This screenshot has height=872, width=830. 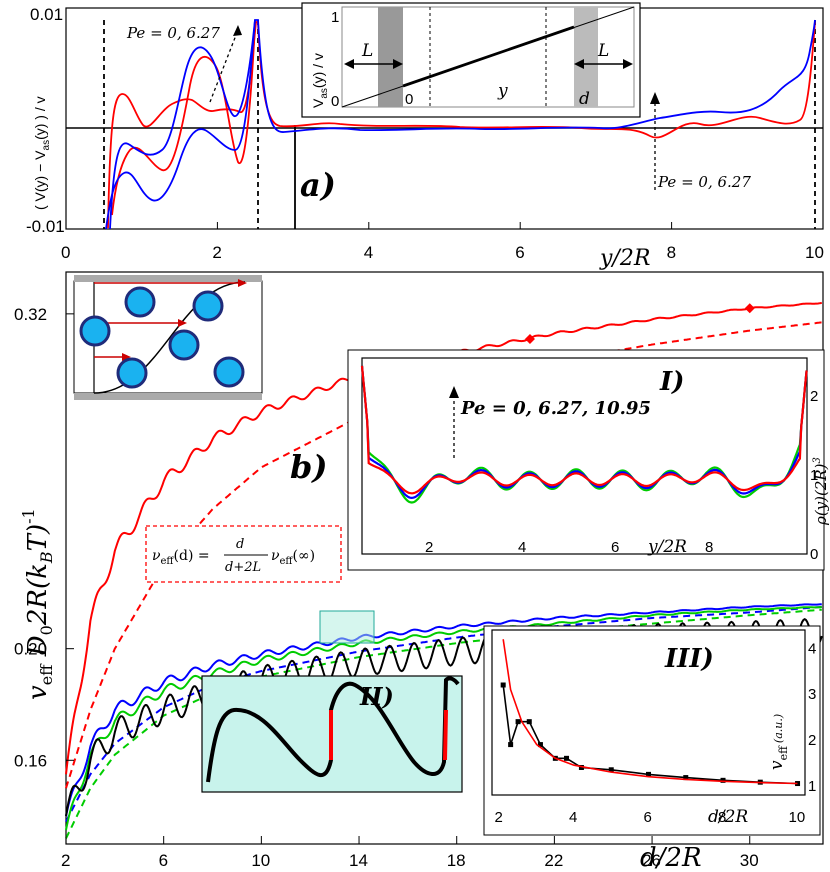 I want to click on inset-III-xtick-label: 4, so click(x=573, y=817).